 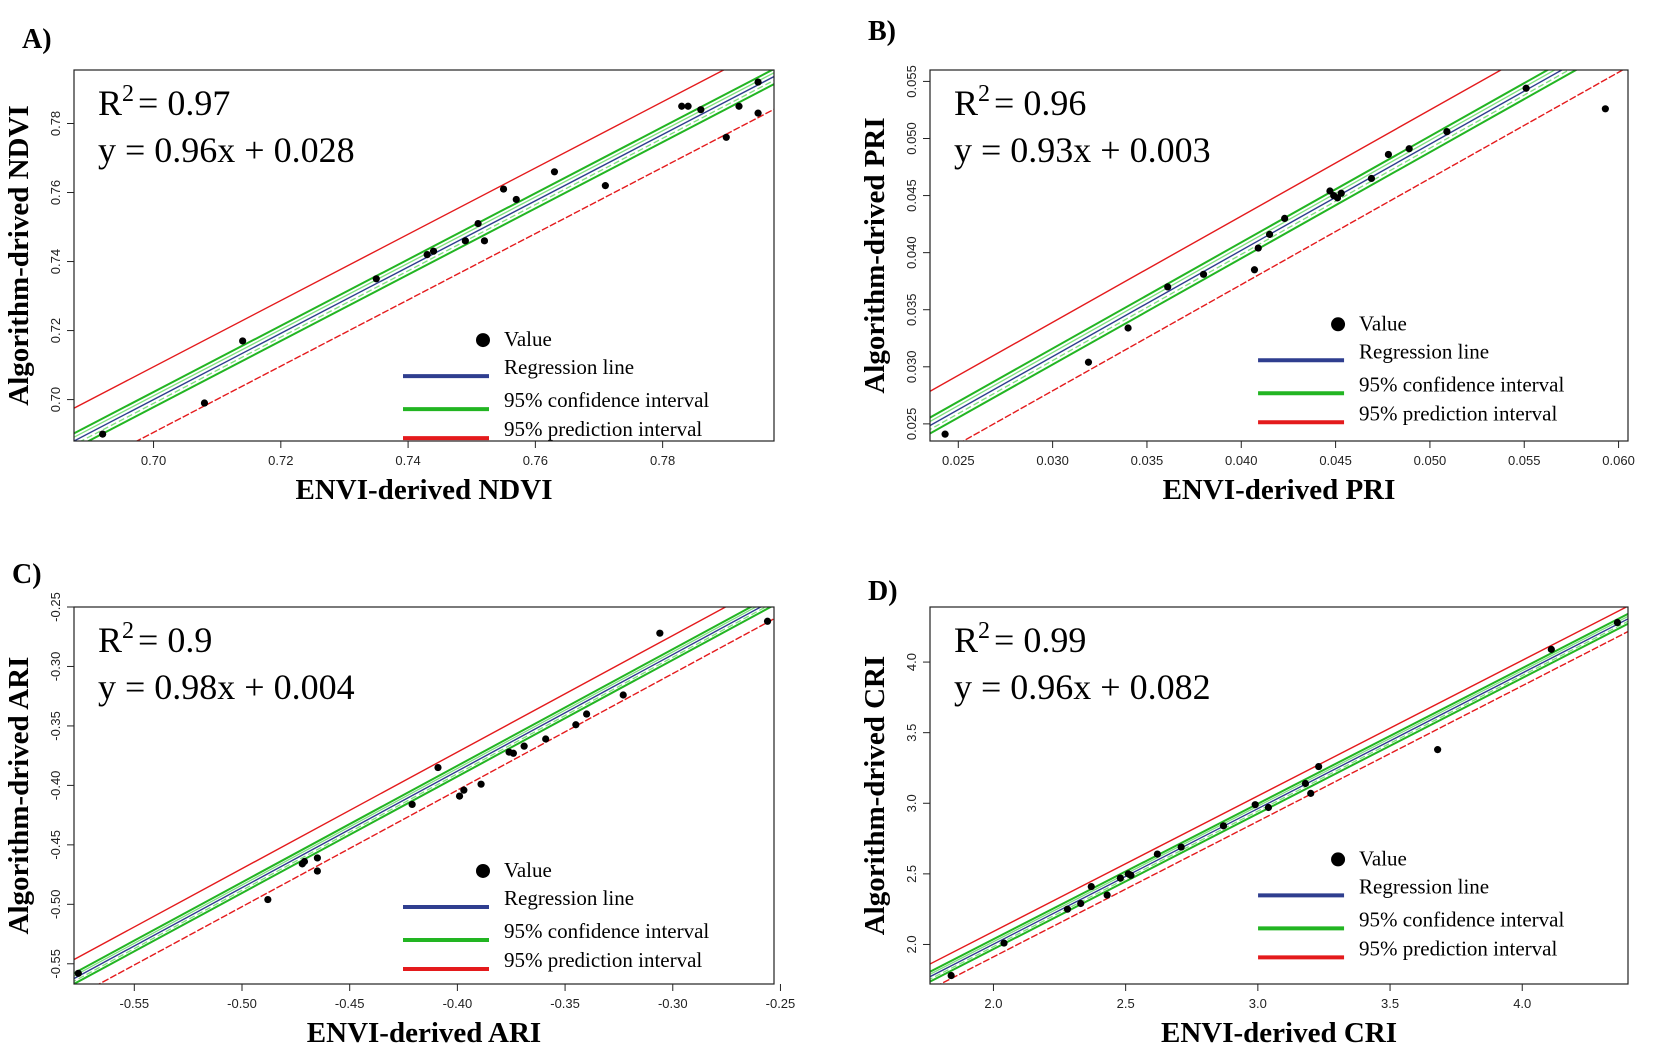 I want to click on y-tick-label: 3.5, so click(x=911, y=733).